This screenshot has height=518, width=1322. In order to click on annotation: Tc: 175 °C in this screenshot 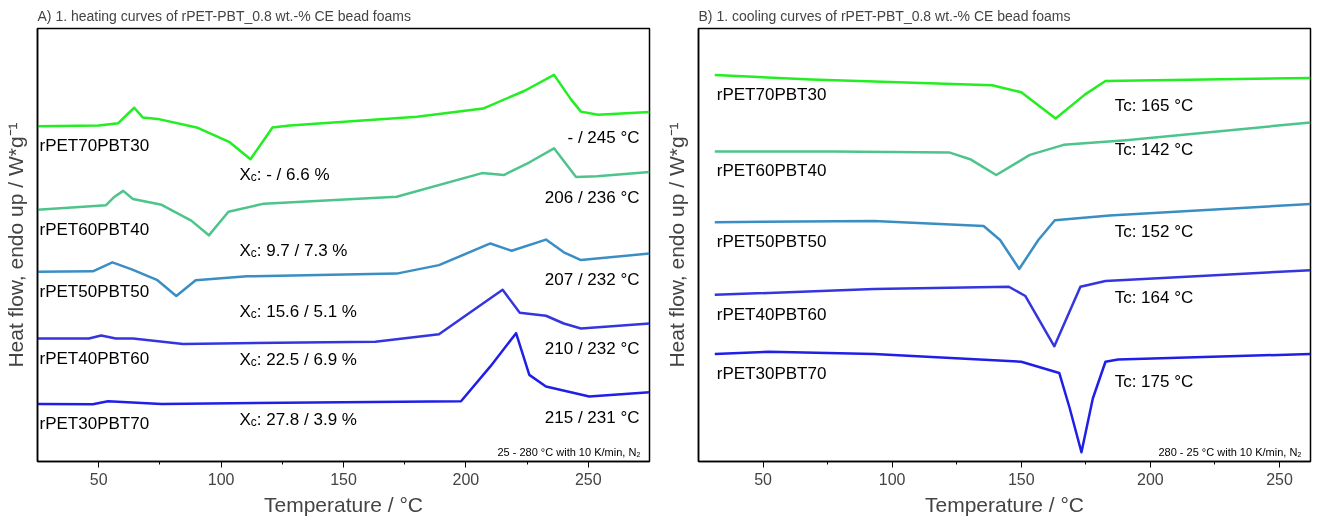, I will do `click(1154, 382)`.